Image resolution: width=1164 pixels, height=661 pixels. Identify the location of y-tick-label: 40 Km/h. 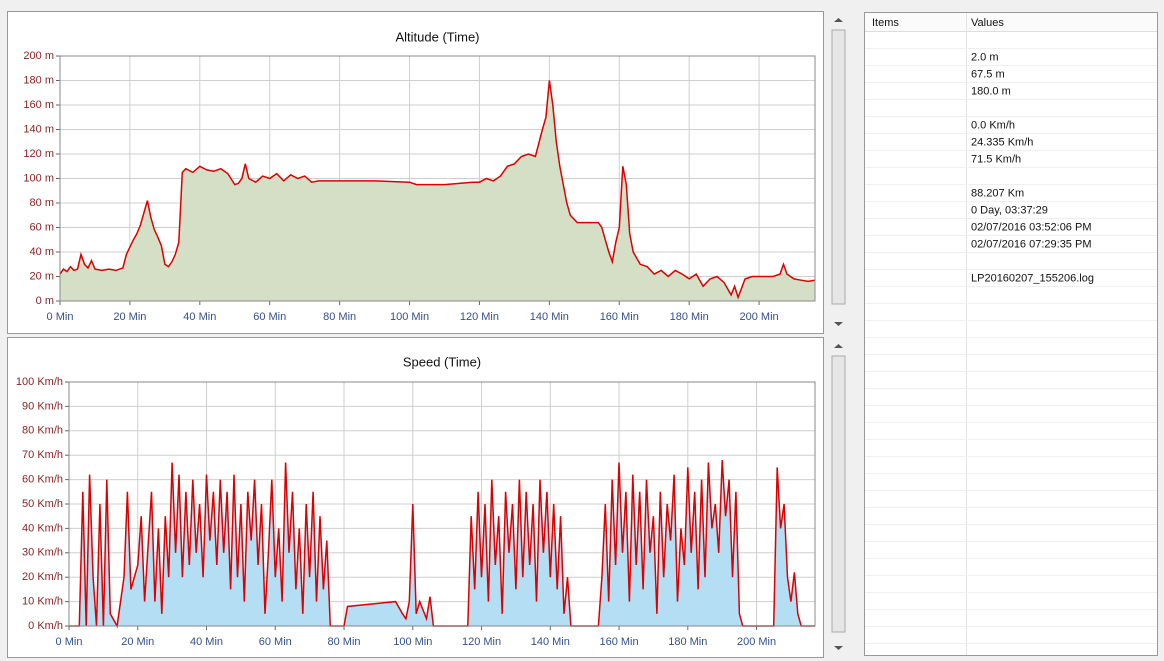
(42, 528).